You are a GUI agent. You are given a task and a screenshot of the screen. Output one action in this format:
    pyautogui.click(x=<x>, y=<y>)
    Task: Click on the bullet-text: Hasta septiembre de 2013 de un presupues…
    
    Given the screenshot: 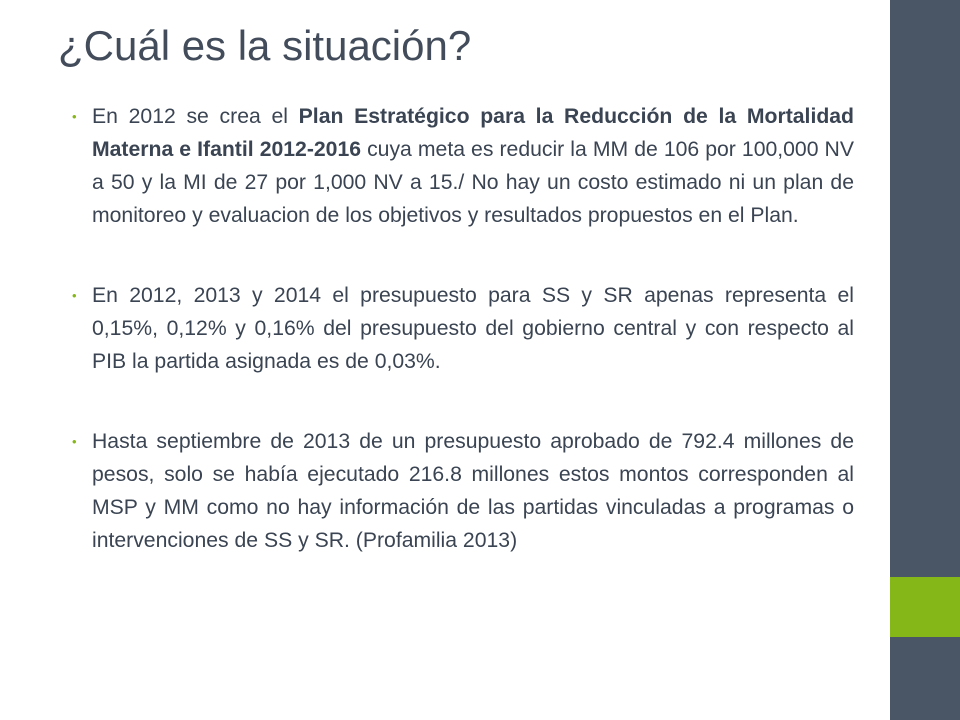 What is the action you would take?
    pyautogui.click(x=473, y=491)
    